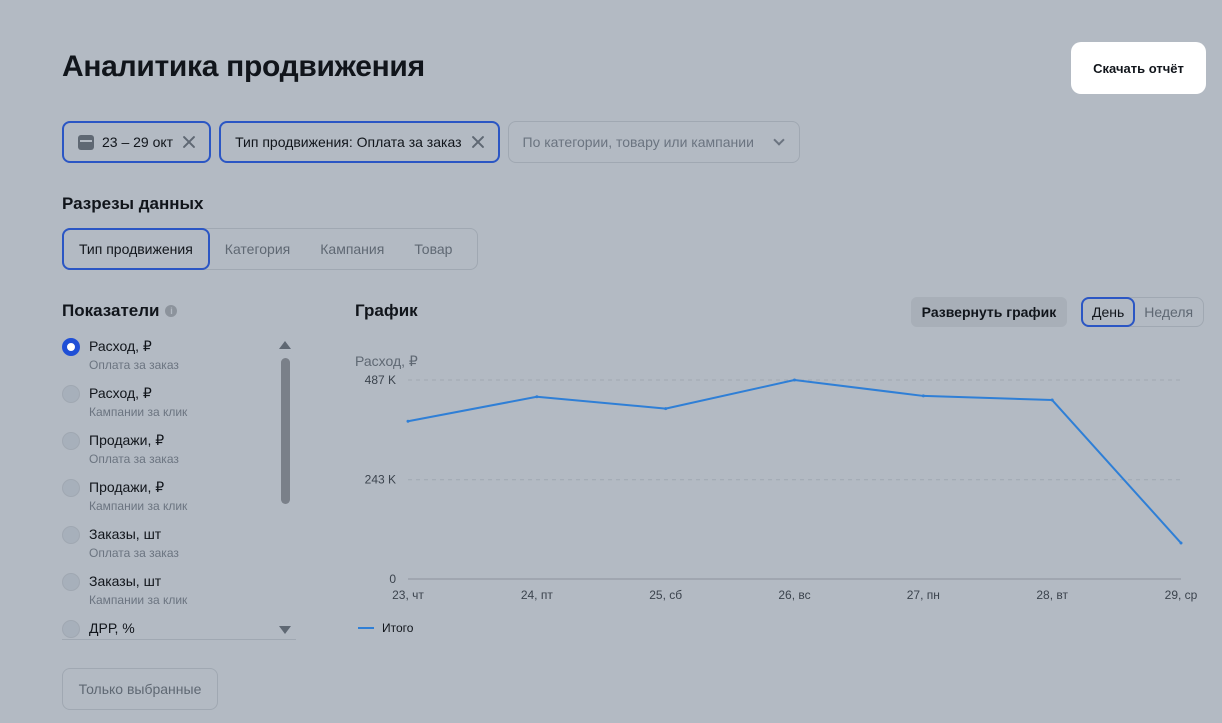 This screenshot has width=1222, height=723. I want to click on graph-title: График, so click(386, 310).